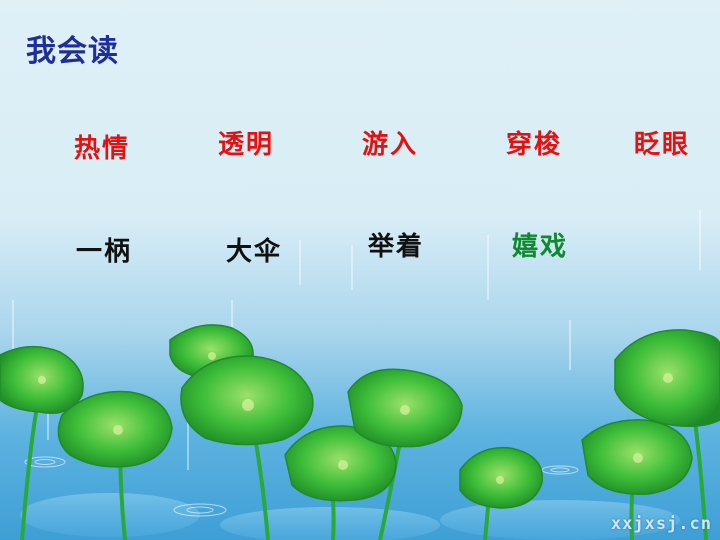  Describe the element at coordinates (390, 145) in the screenshot. I see `word-youru: 游入` at that location.